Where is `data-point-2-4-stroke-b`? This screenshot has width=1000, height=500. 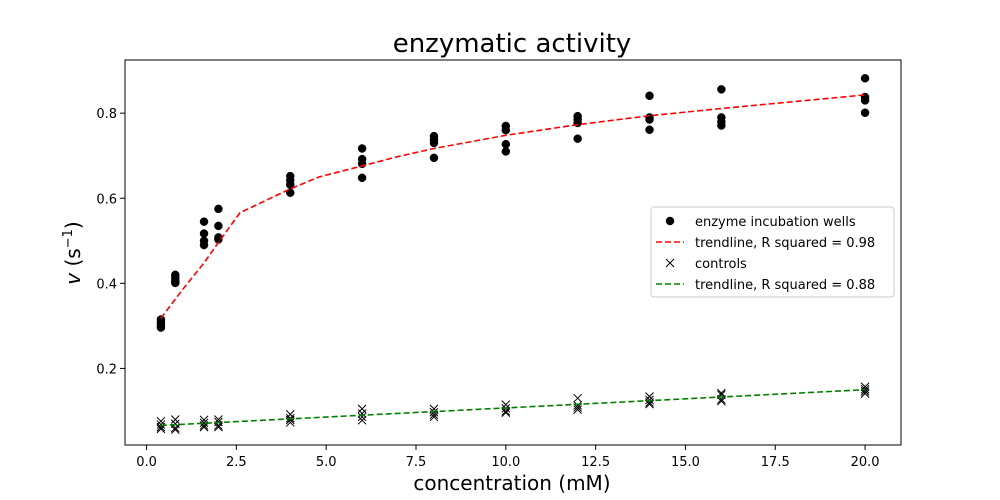
data-point-2-4-stroke-b is located at coordinates (175, 419).